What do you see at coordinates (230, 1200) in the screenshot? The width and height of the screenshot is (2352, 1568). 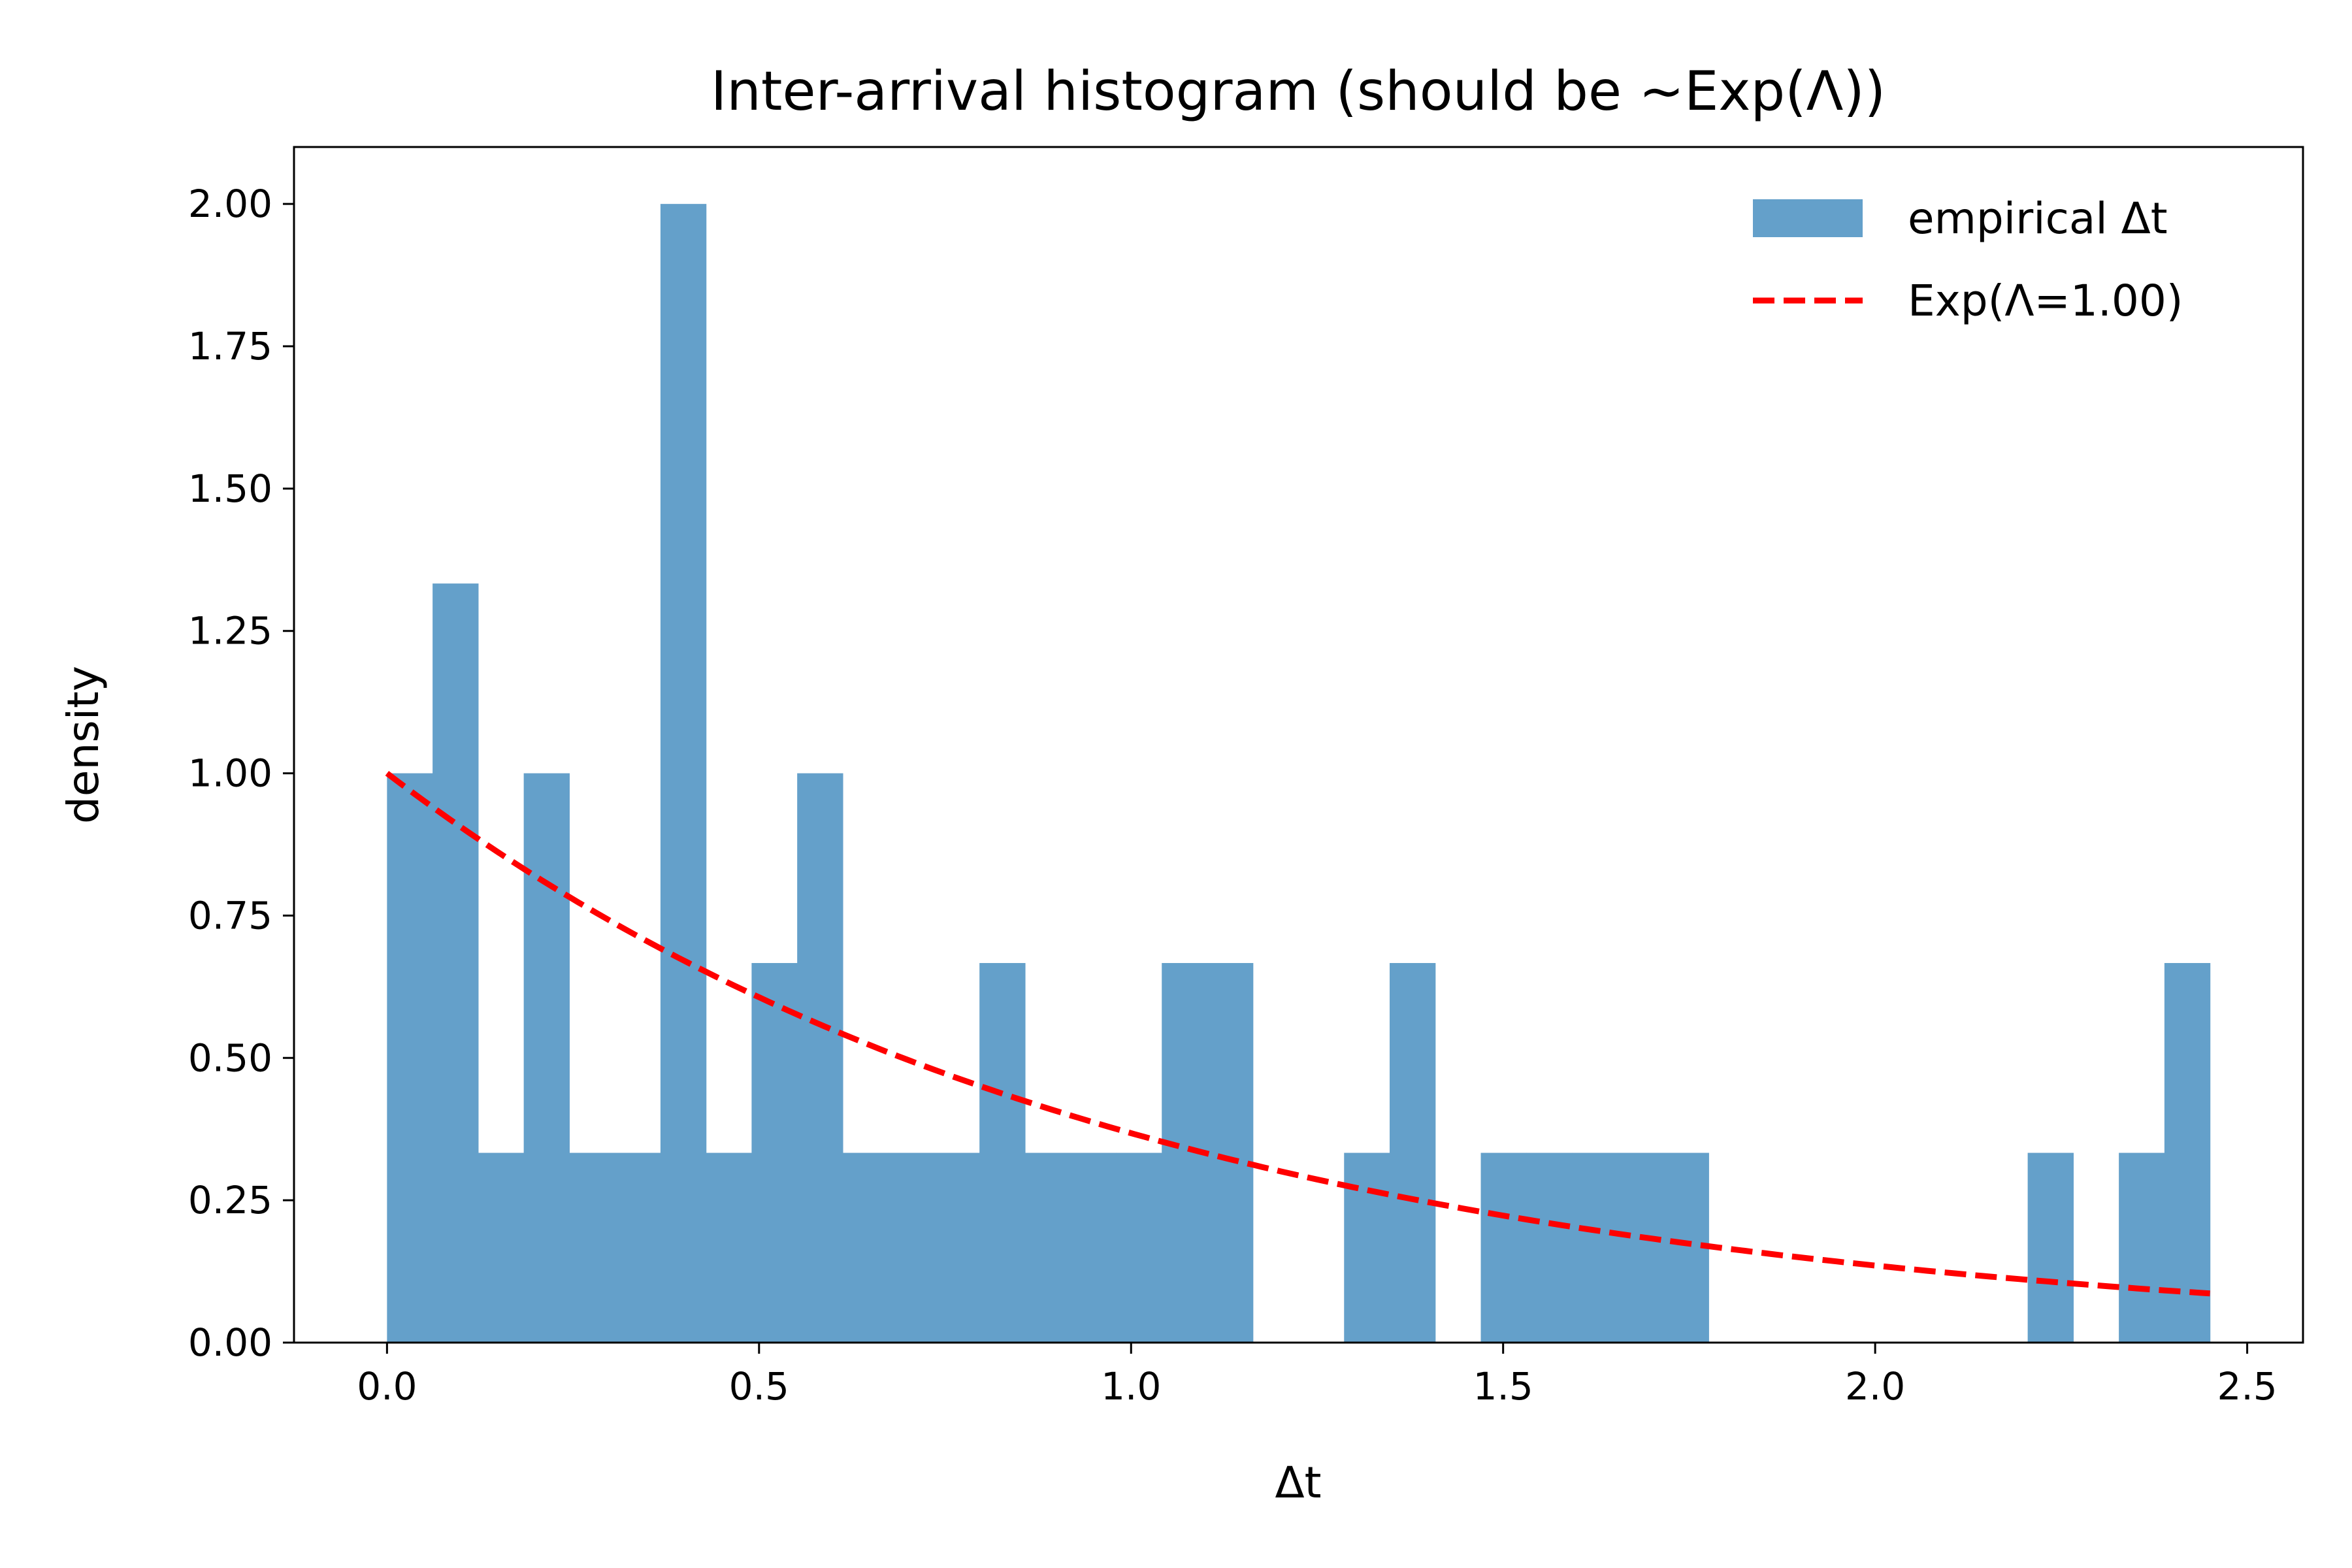 I see `y-tick-label: 0.25` at bounding box center [230, 1200].